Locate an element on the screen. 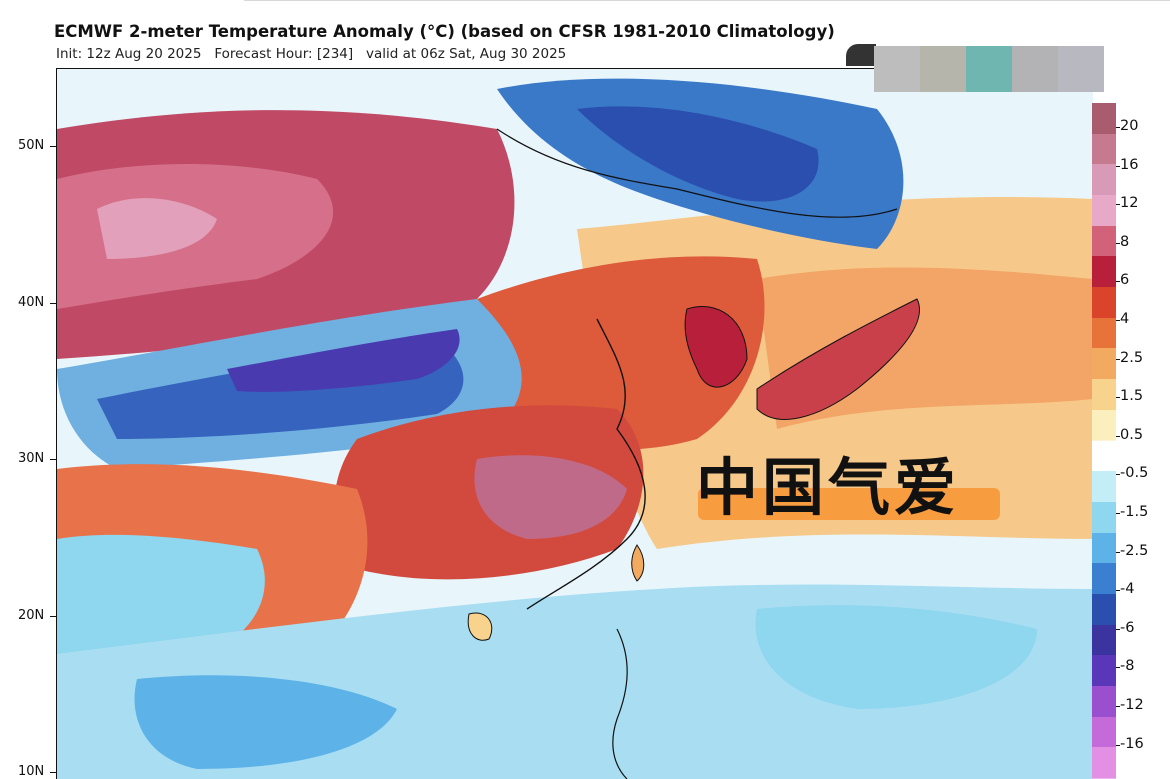 Image resolution: width=1170 pixels, height=779 pixels. colorbar-label: -4 is located at coordinates (1127, 589).